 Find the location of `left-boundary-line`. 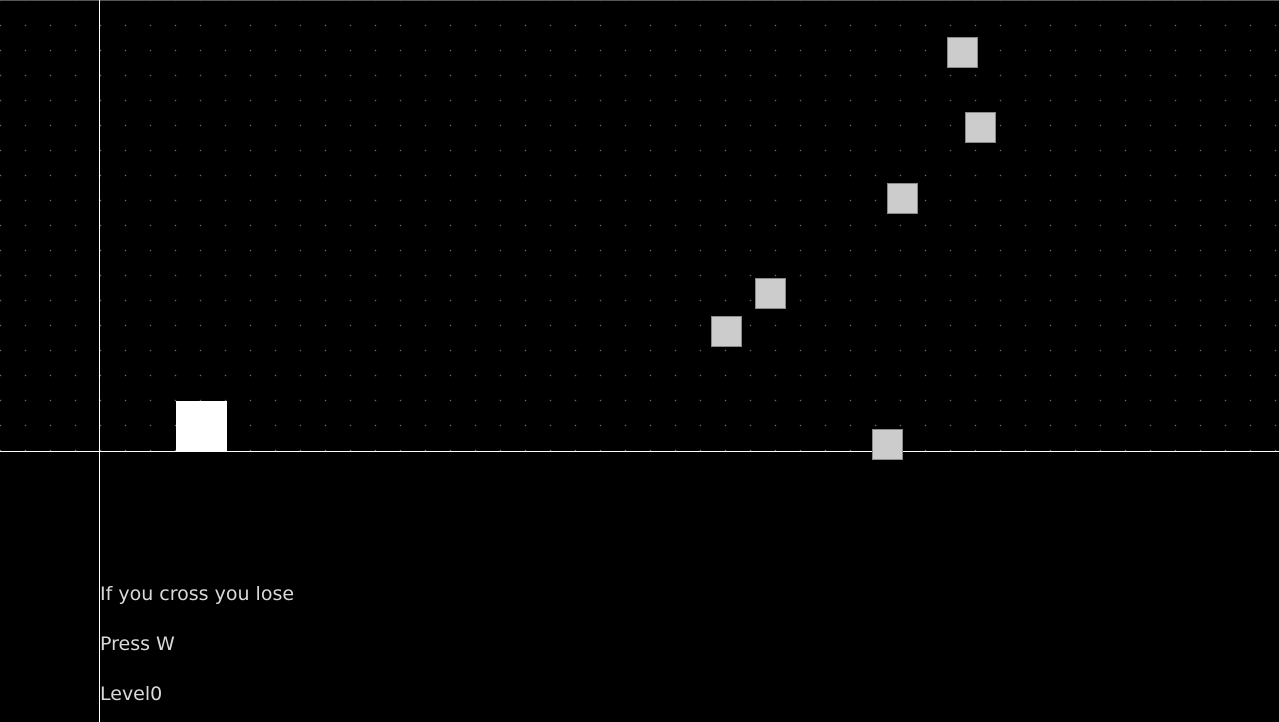

left-boundary-line is located at coordinates (99, 361).